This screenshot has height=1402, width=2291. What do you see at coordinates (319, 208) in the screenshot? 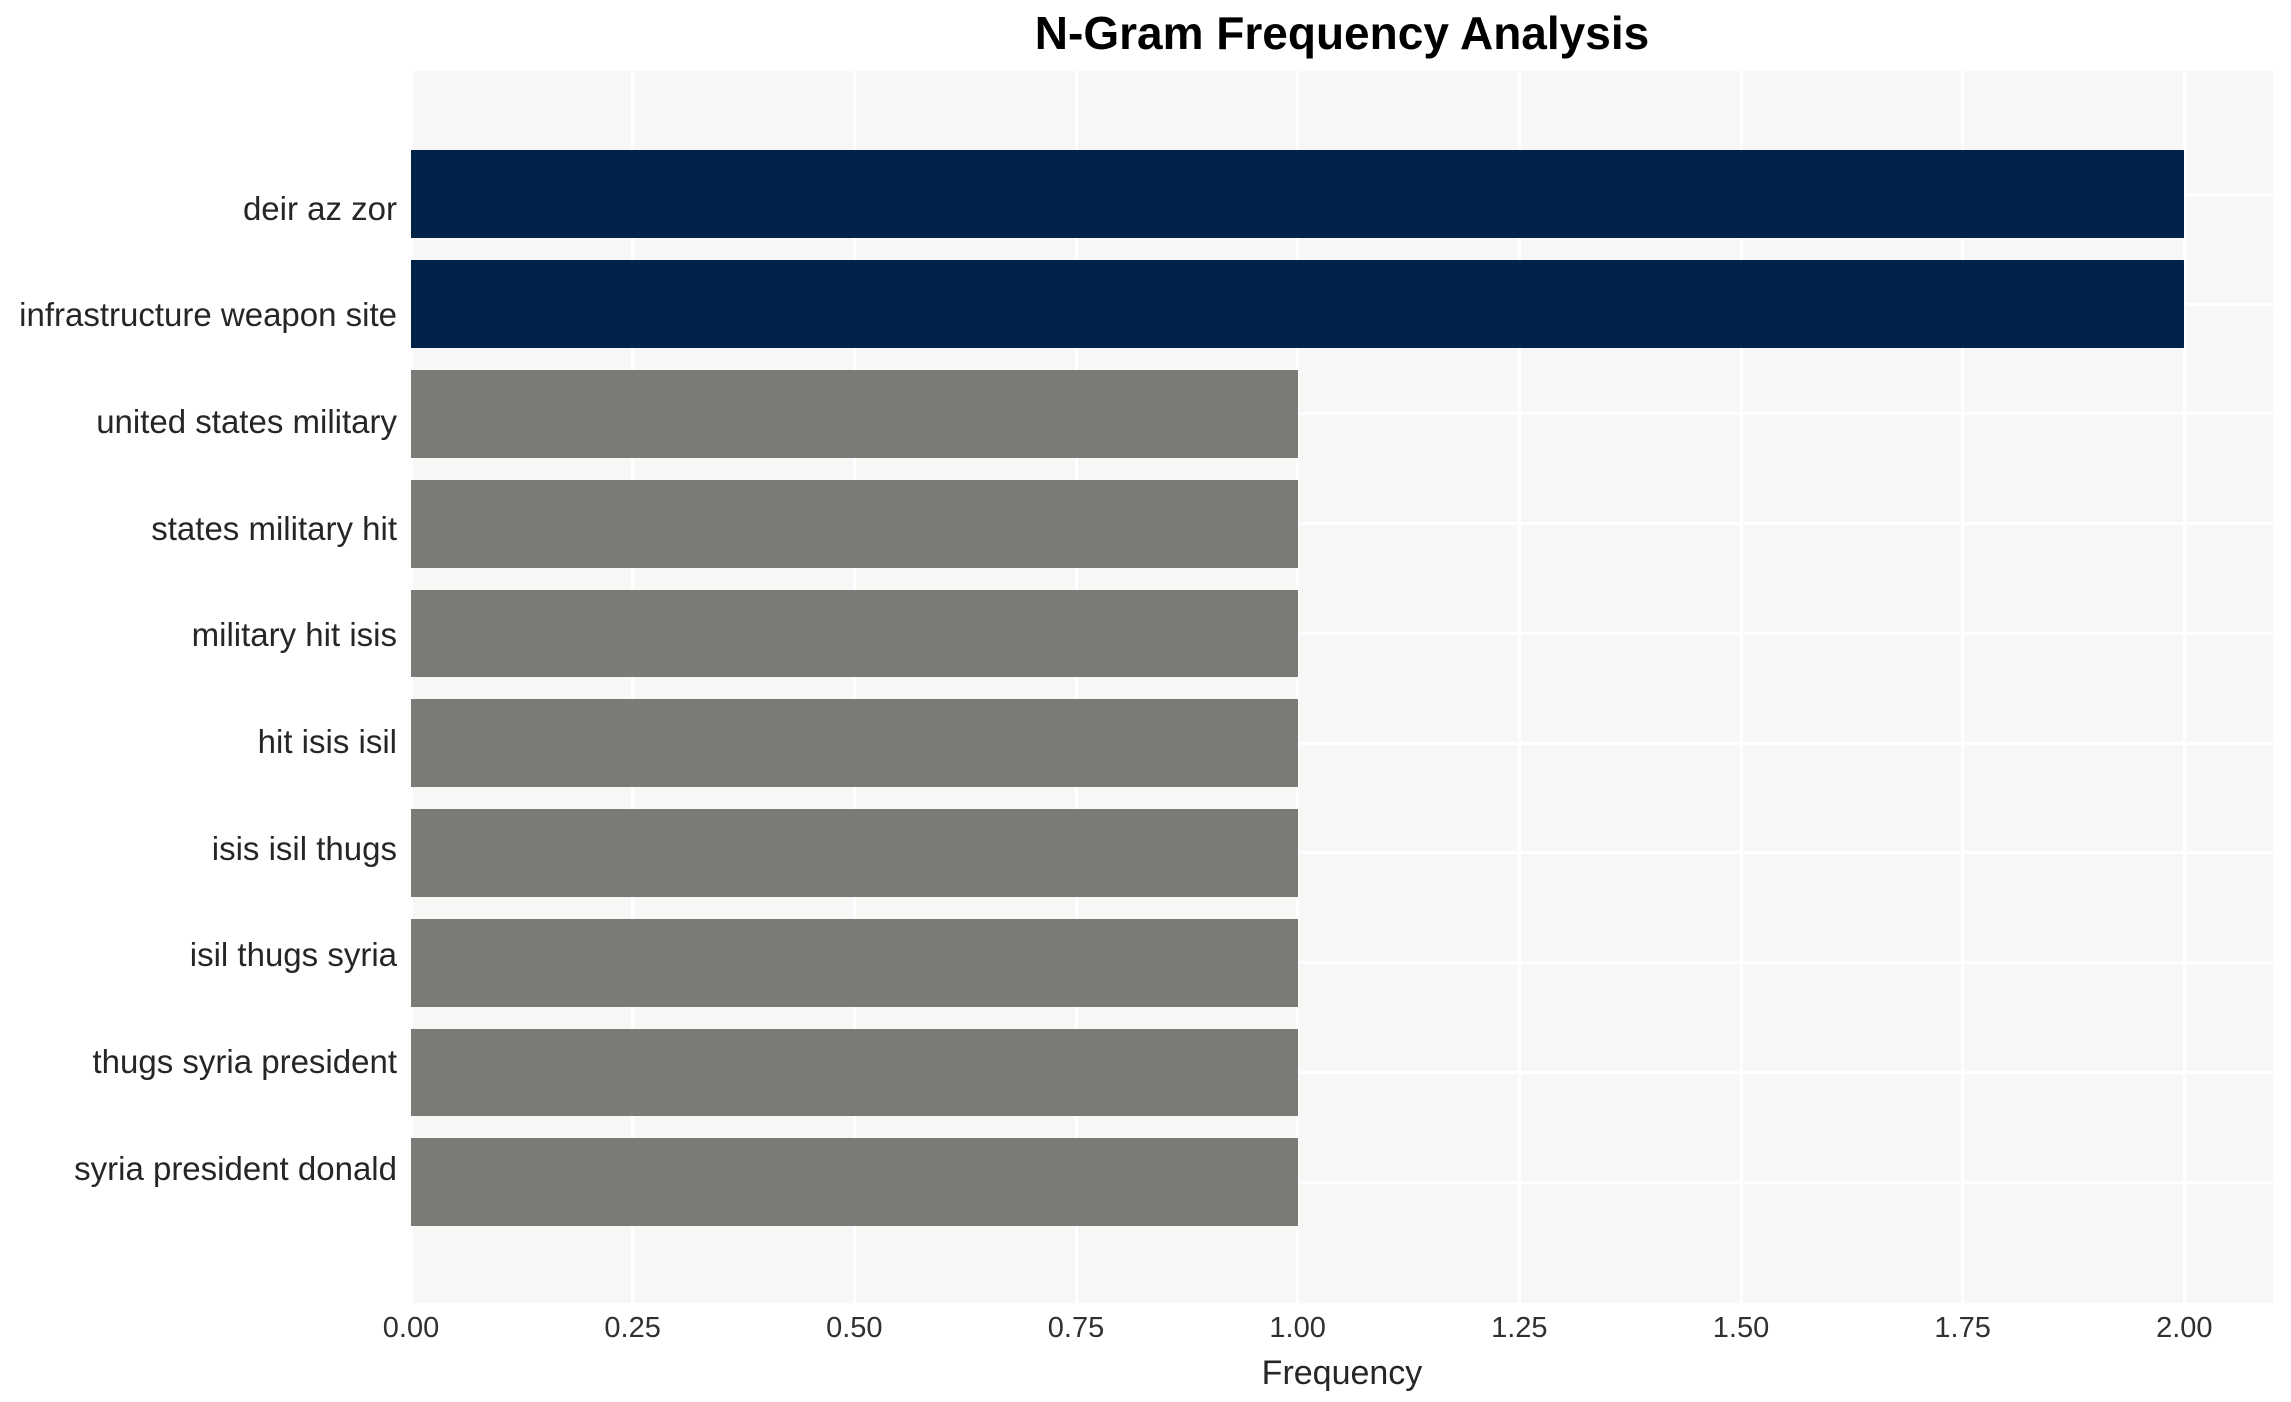
I see `y-tick-label: deir az zor` at bounding box center [319, 208].